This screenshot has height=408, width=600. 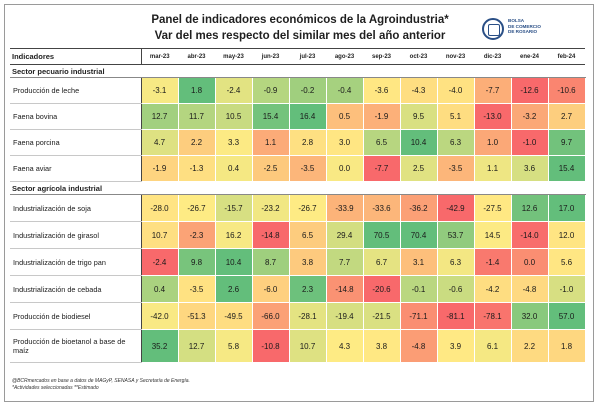 What do you see at coordinates (382, 168) in the screenshot?
I see `value-cell: -7.7` at bounding box center [382, 168].